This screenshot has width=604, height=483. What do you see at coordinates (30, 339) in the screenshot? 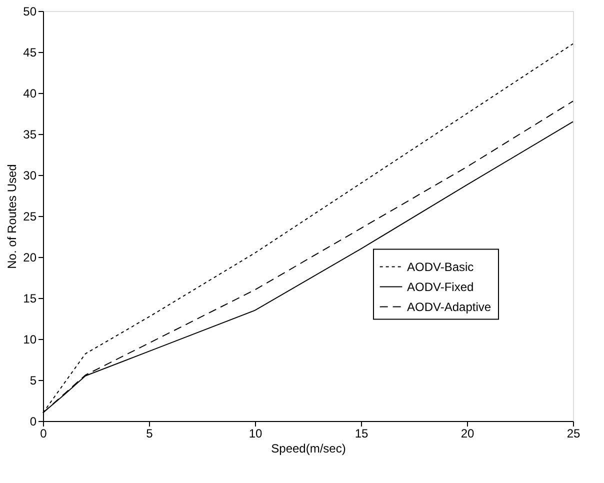
I see `y-tick-label: 10` at bounding box center [30, 339].